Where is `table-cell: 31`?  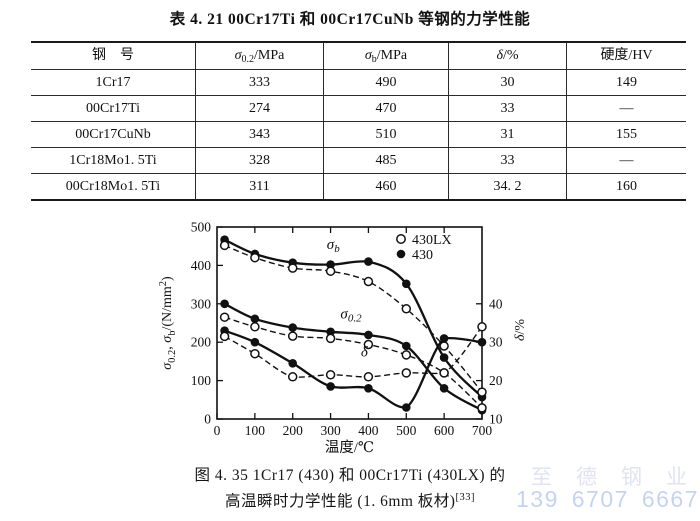
table-cell: 31 is located at coordinates (507, 135).